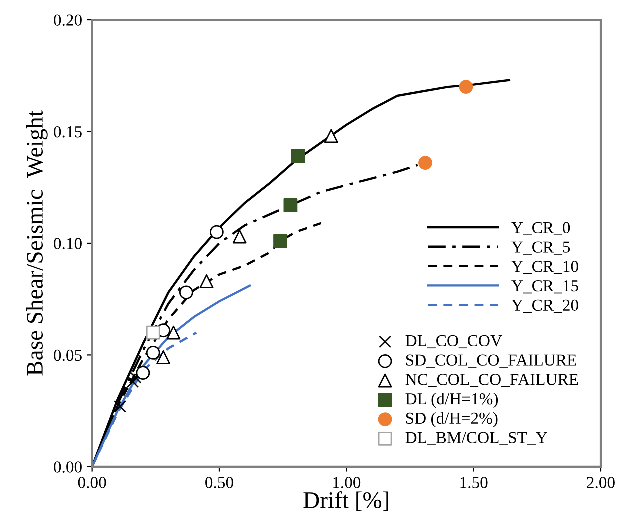 The image size is (628, 527). Describe the element at coordinates (491, 361) in the screenshot. I see `legend-label: SD_COL_CO_FAILURE` at that location.